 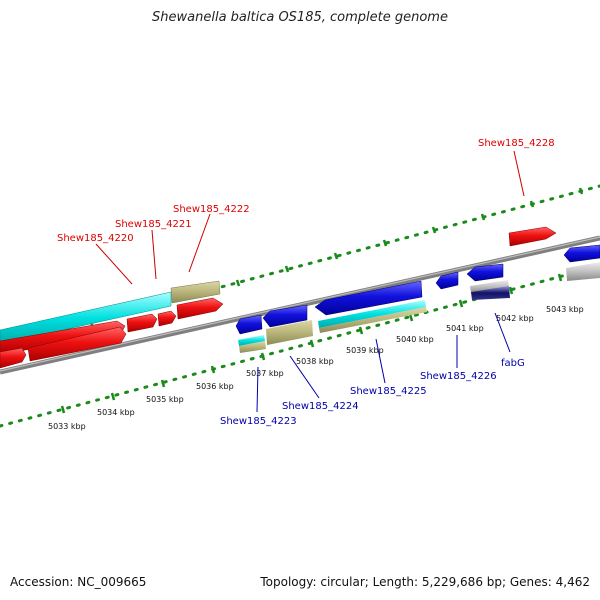 What do you see at coordinates (365, 350) in the screenshot?
I see `scale-label: 5039 kbp` at bounding box center [365, 350].